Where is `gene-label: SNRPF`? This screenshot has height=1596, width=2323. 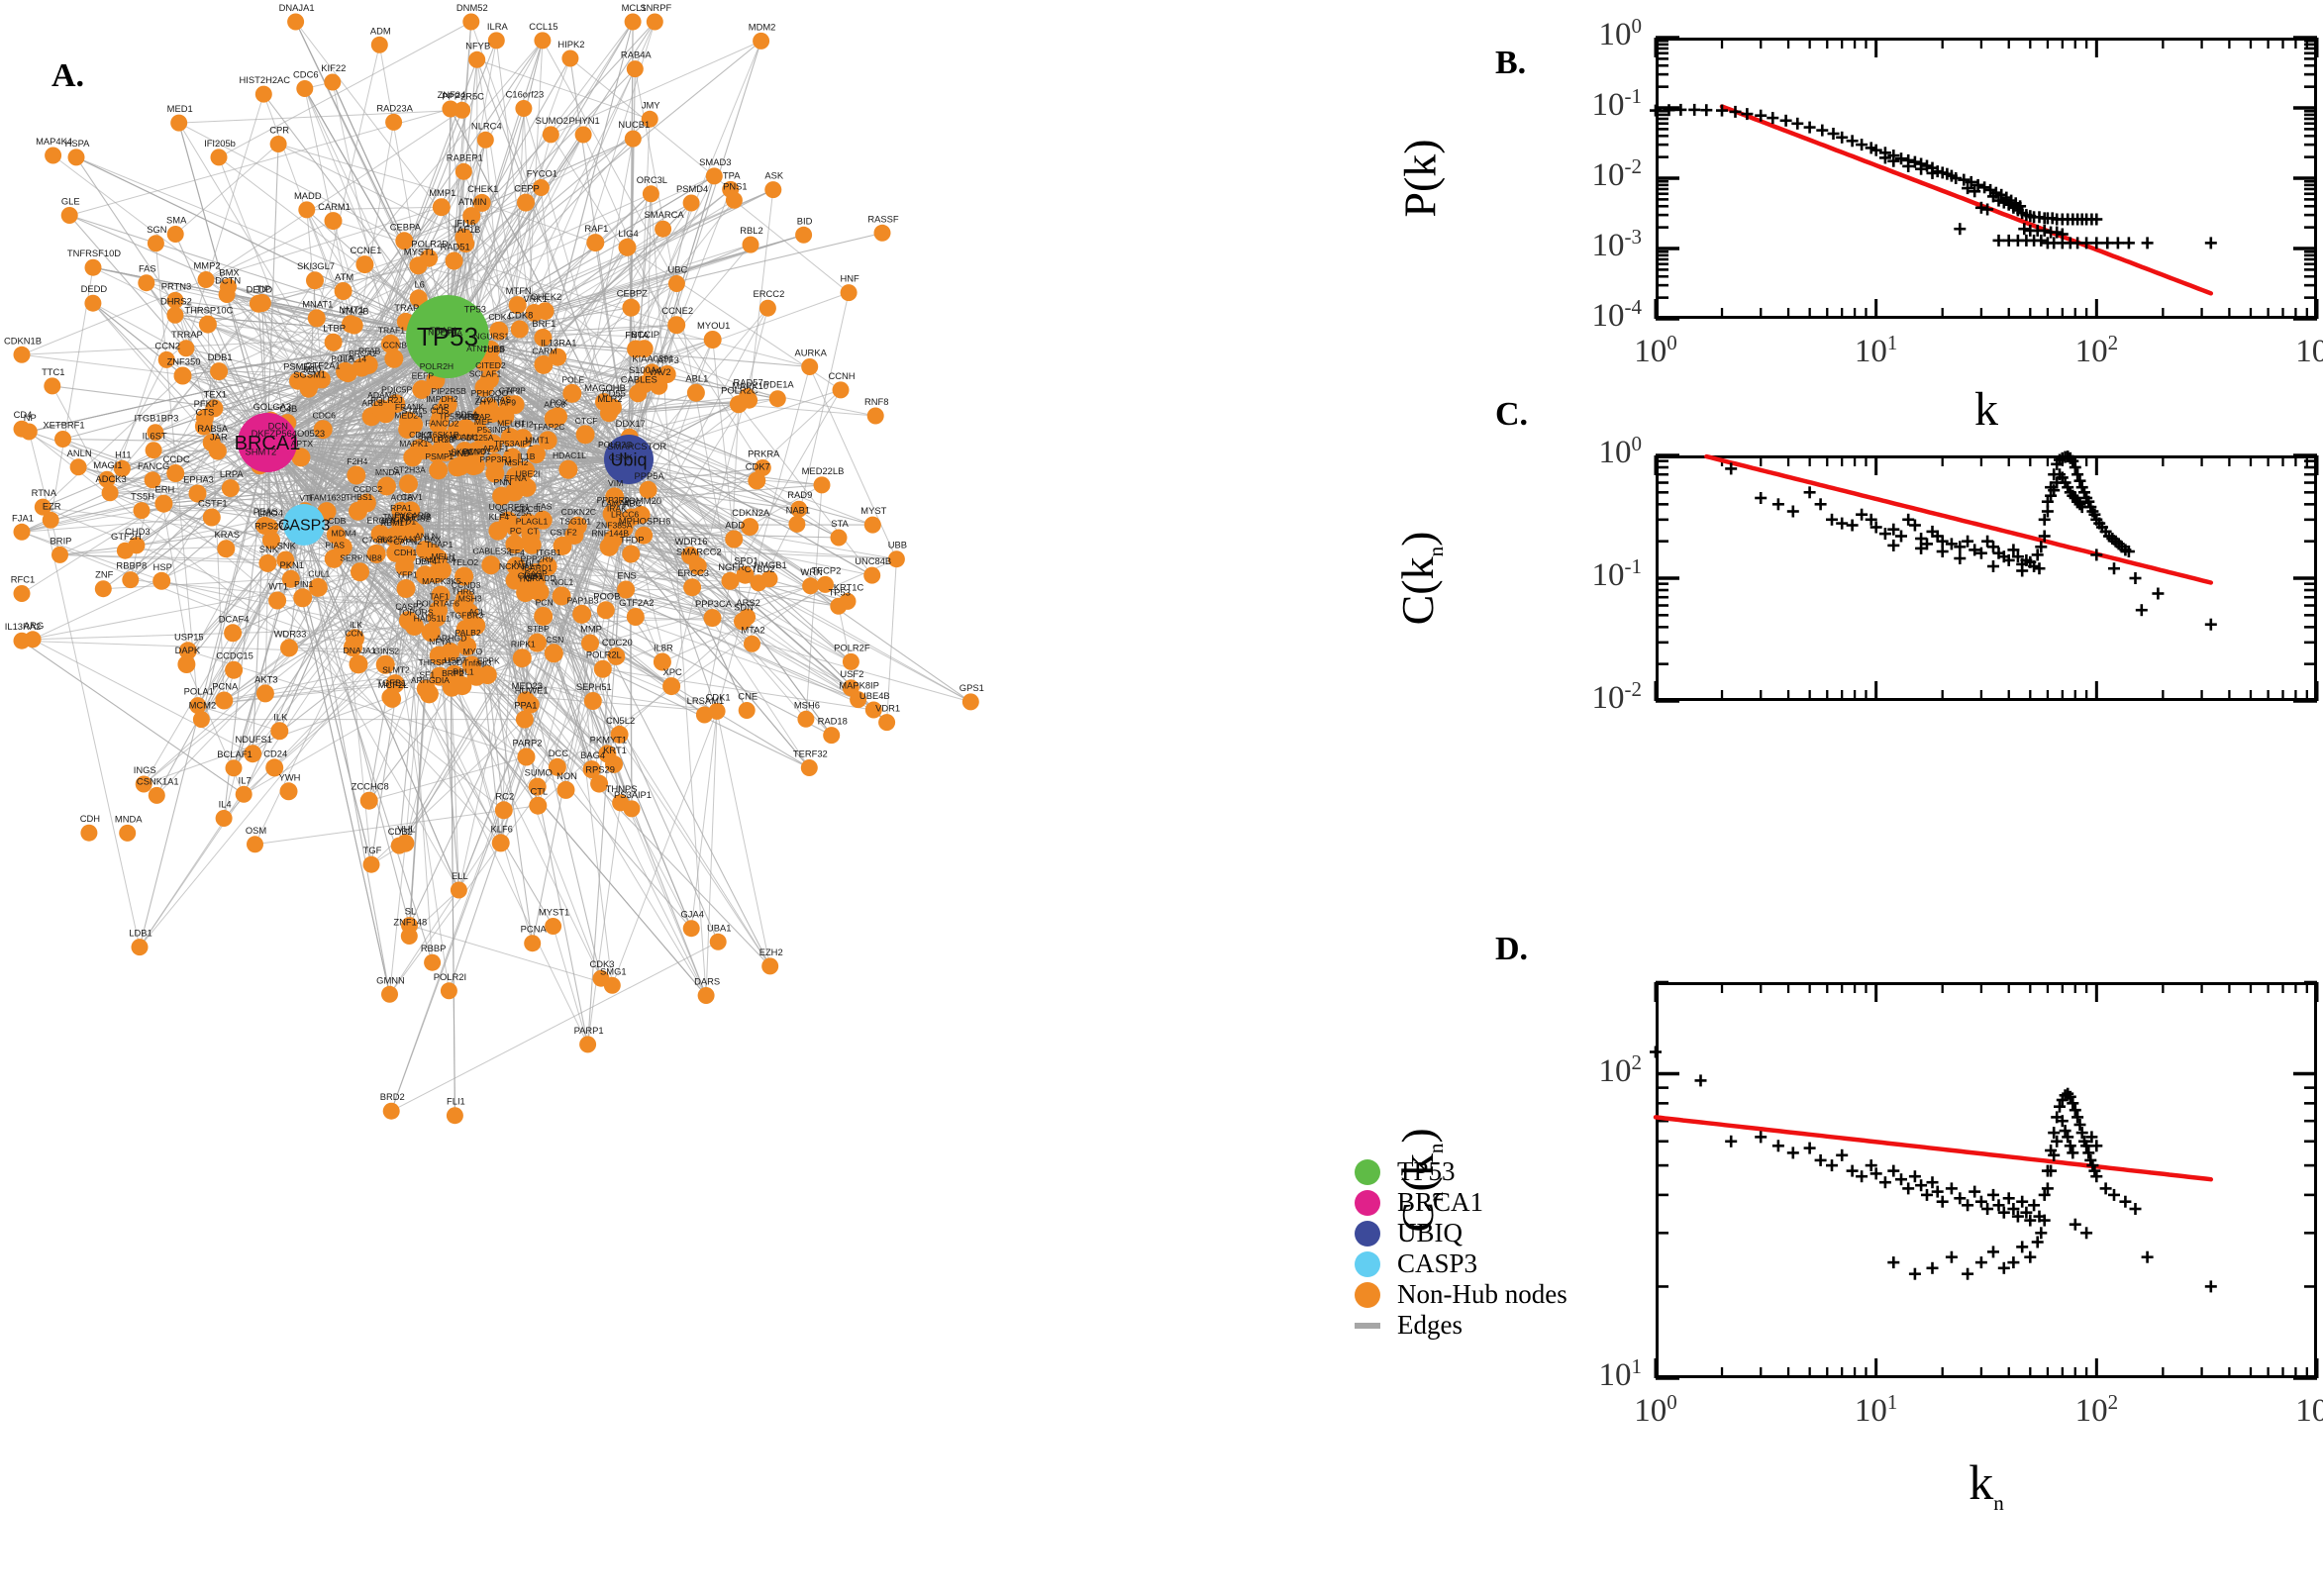
gene-label: SNRPF is located at coordinates (655, 7).